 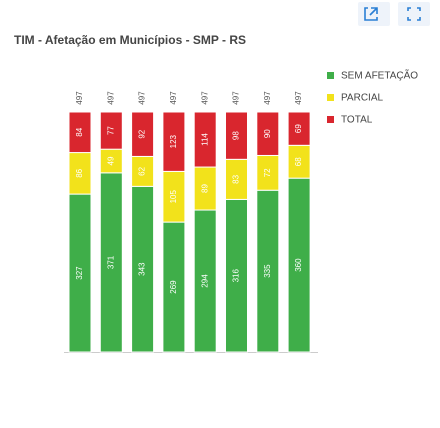 I want to click on data-label: 294, so click(x=204, y=281).